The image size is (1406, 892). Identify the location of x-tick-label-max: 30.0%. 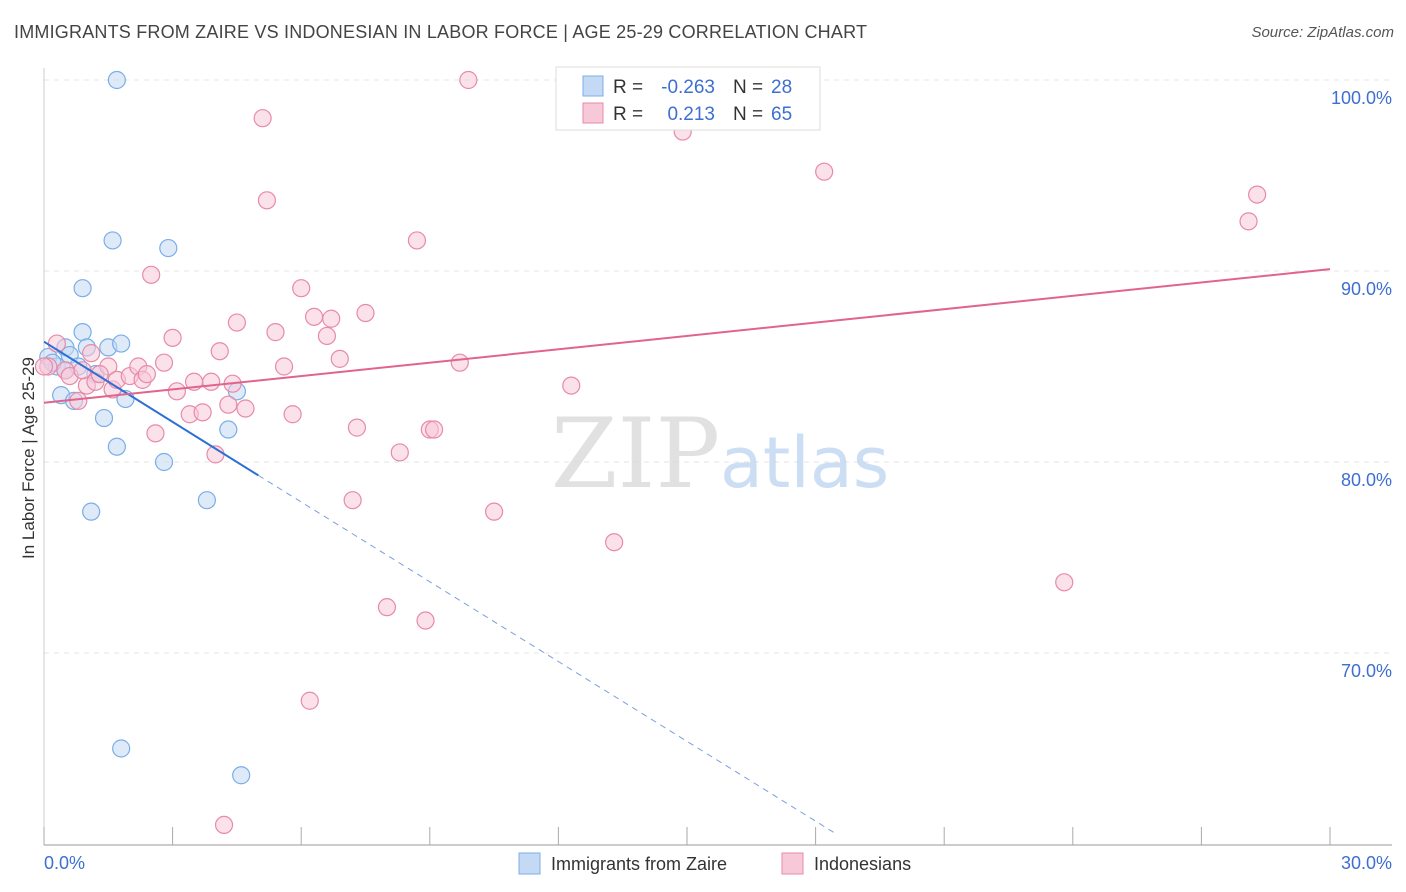
(1366, 863).